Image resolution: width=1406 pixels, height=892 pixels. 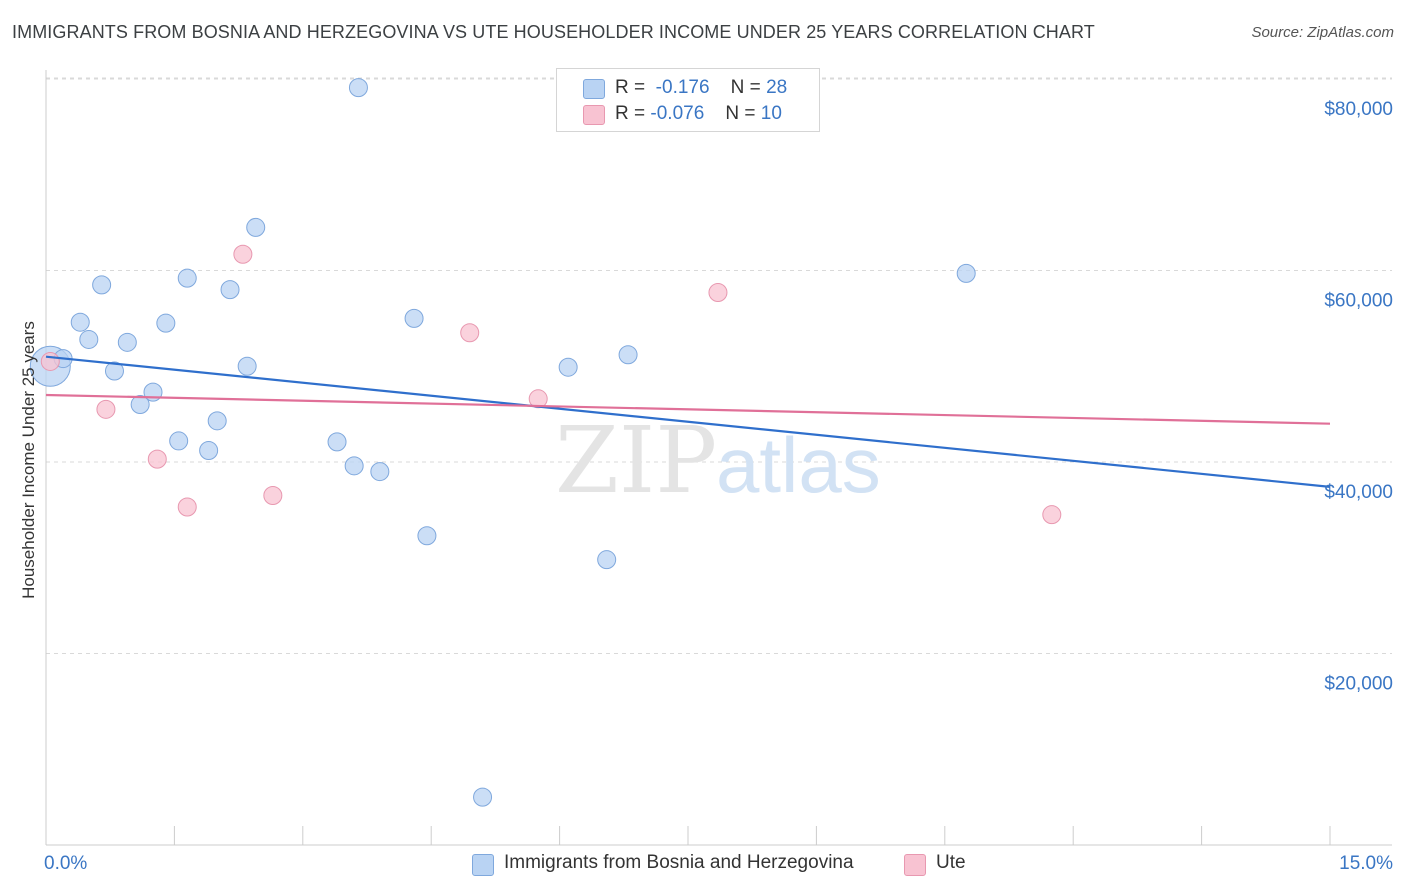 I want to click on trend-layer, so click(x=688, y=421).